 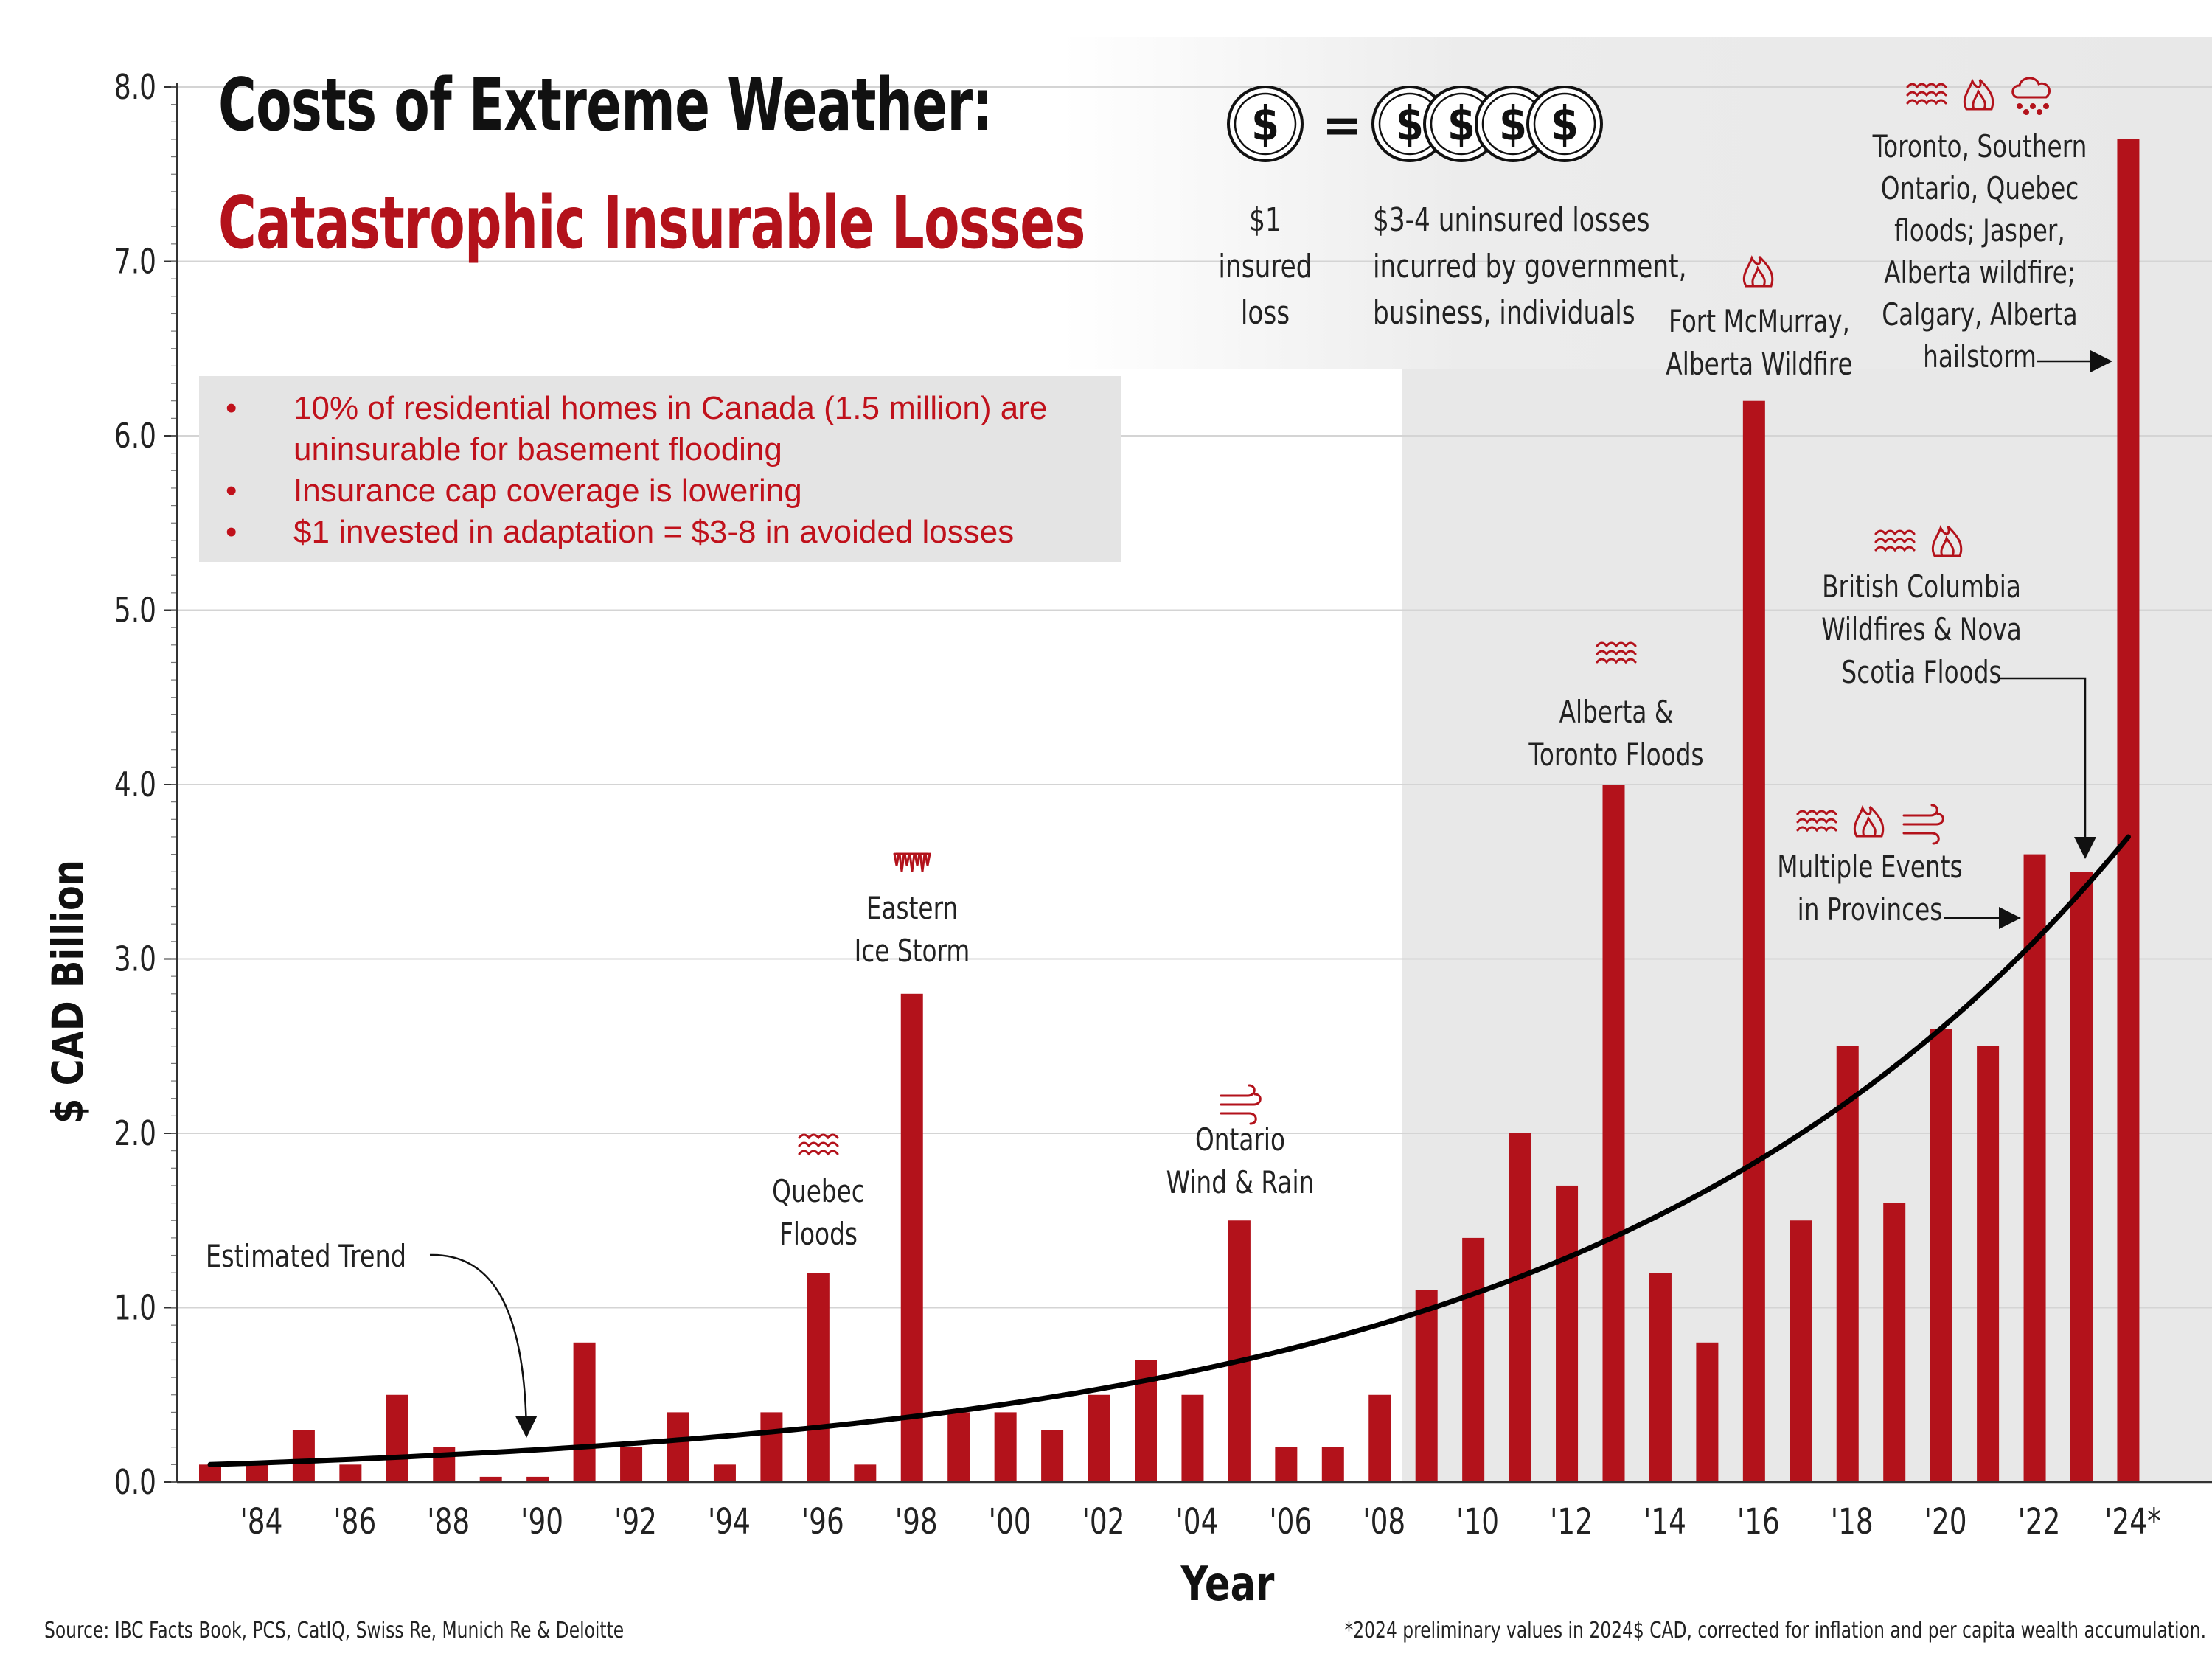 What do you see at coordinates (1511, 220) in the screenshot?
I see `uninsured-label: $3-4 uninsured losses` at bounding box center [1511, 220].